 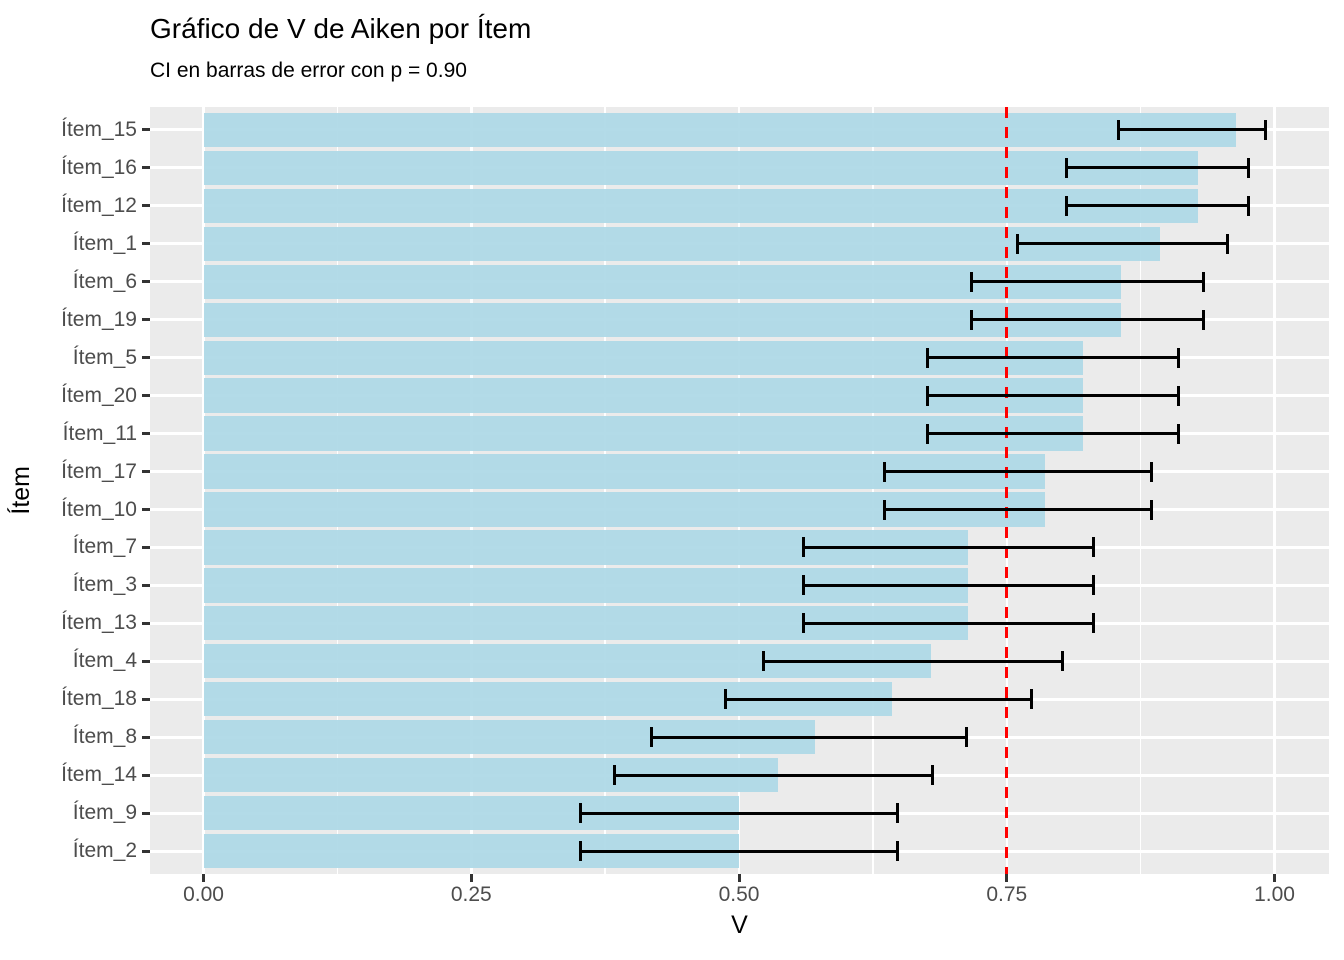 What do you see at coordinates (99, 319) in the screenshot?
I see `y-tick-label: Ítem_19` at bounding box center [99, 319].